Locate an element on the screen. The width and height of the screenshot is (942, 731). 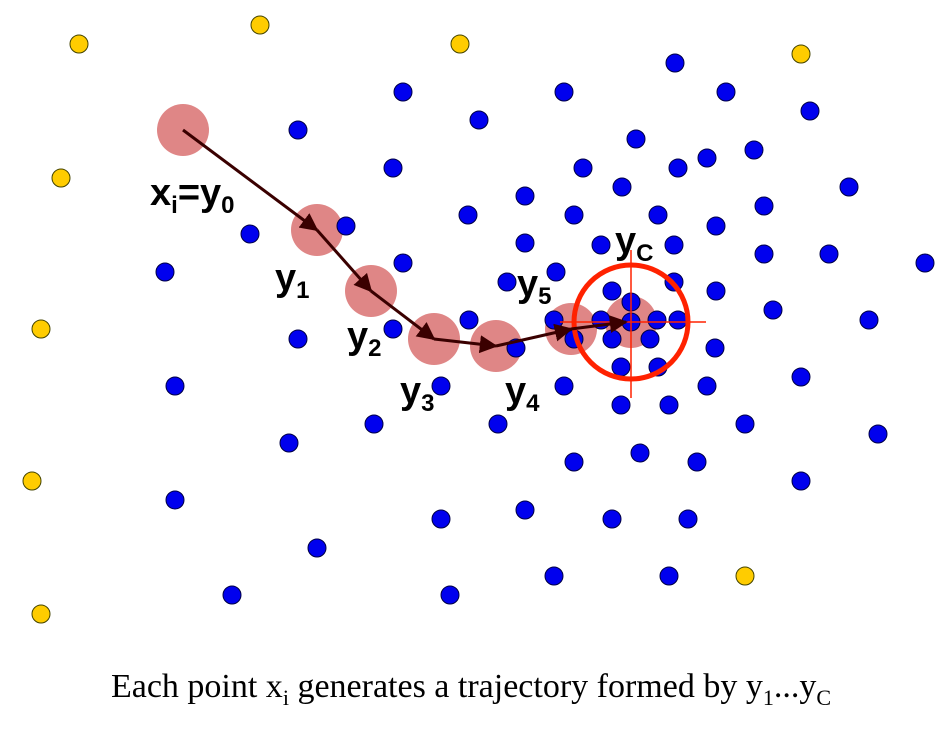
label-yc: yC is located at coordinates (634, 243).